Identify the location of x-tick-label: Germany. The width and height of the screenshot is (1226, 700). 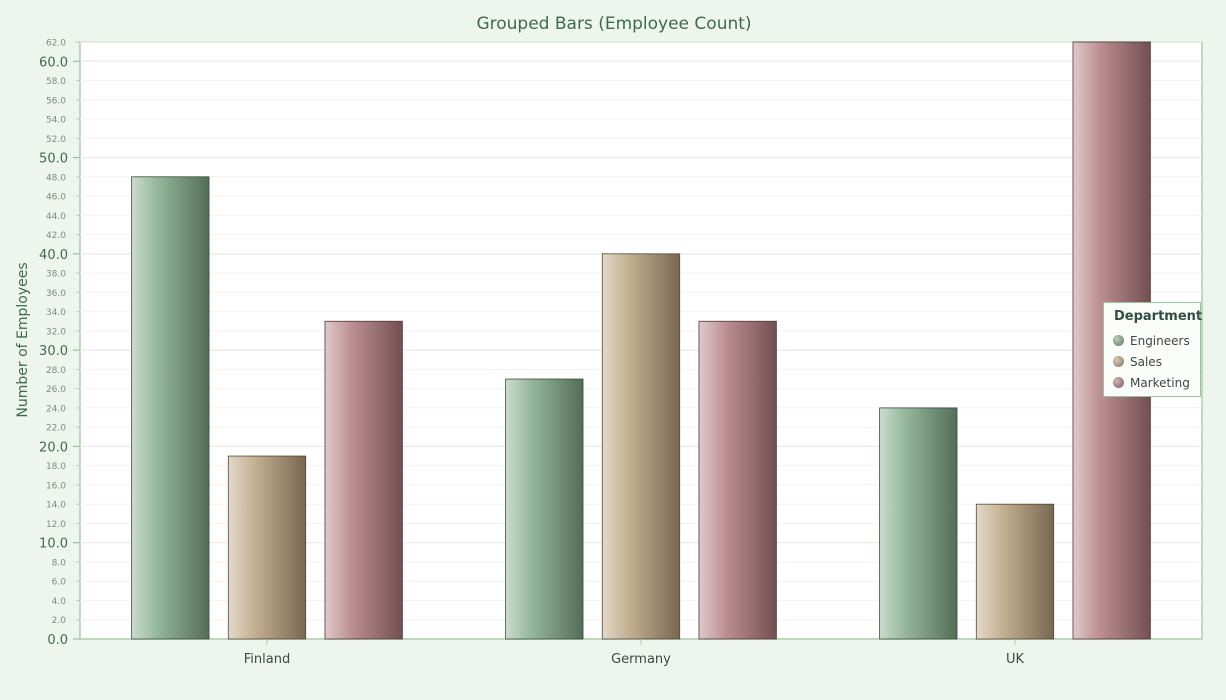
(641, 659).